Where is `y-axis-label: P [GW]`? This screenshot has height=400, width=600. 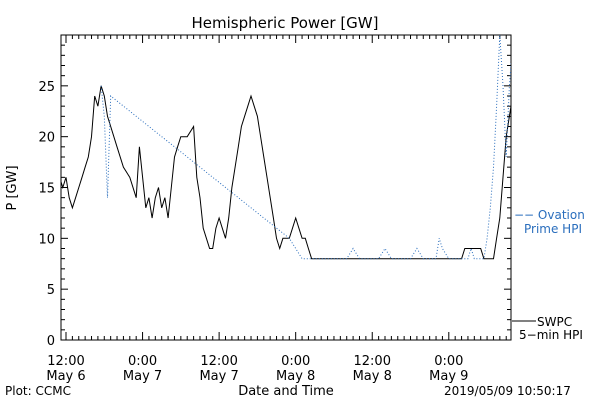
y-axis-label: P [GW] is located at coordinates (12, 187).